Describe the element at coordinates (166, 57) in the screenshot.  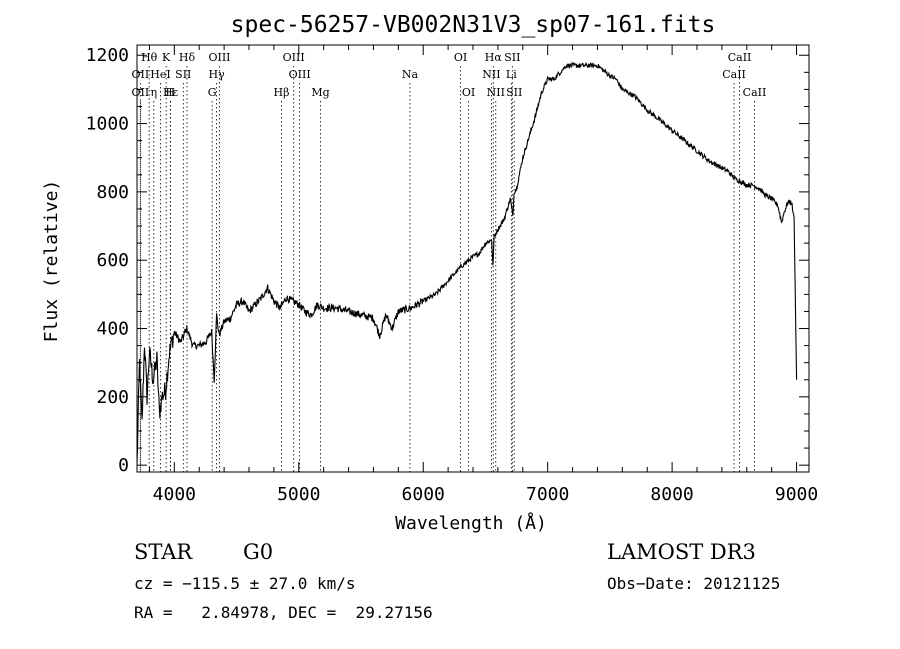
I see `line-marker-label: K` at that location.